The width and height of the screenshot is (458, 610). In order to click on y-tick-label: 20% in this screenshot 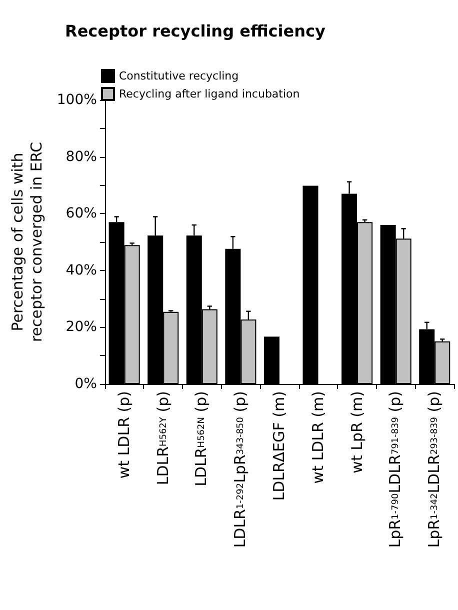, I will do `click(81, 327)`.